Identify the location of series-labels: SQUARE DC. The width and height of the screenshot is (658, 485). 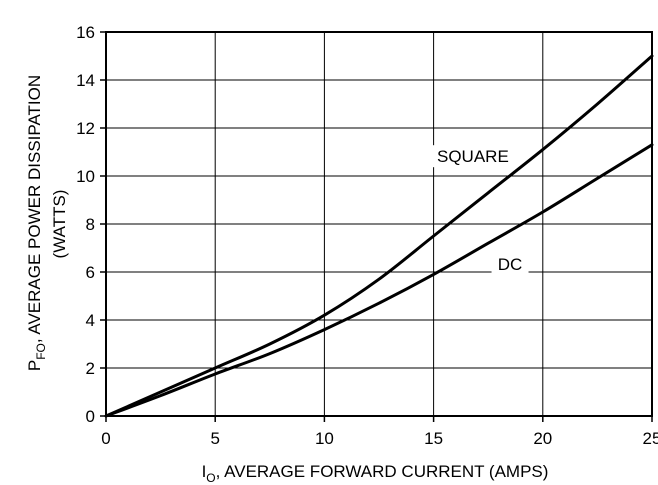
(480, 210).